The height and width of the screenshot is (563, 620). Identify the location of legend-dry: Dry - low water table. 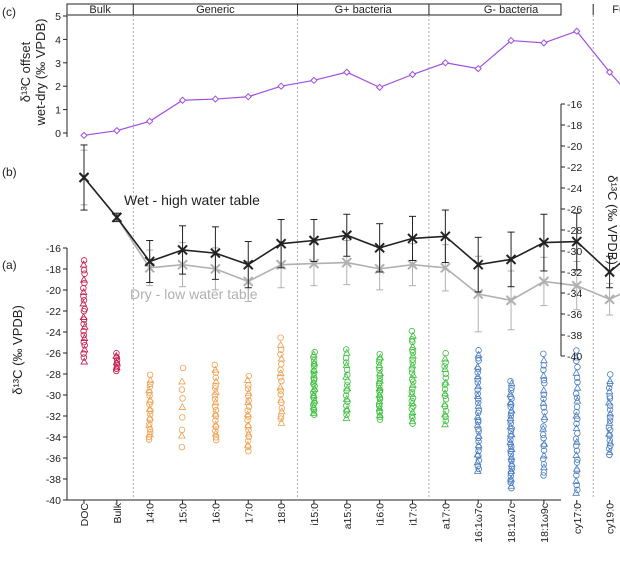
(194, 294).